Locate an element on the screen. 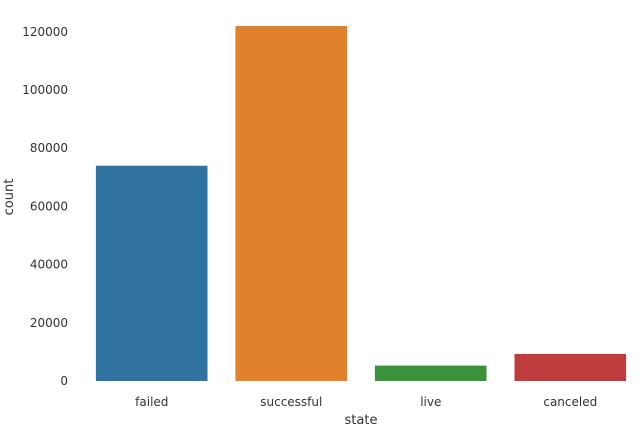 This screenshot has height=444, width=644. y-tick-label-120000: 120000 is located at coordinates (45, 32).